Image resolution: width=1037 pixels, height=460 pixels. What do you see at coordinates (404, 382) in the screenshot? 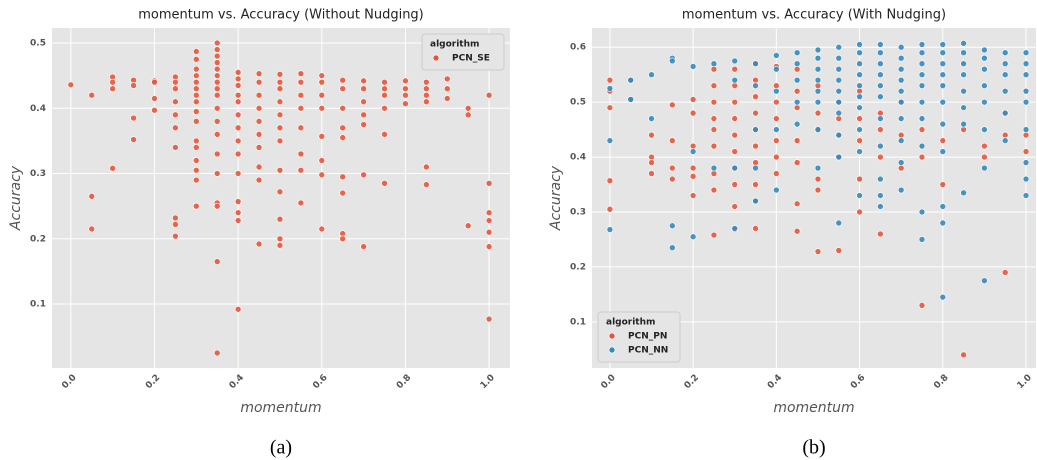
I see `x-tick-label: 0.8` at bounding box center [404, 382].